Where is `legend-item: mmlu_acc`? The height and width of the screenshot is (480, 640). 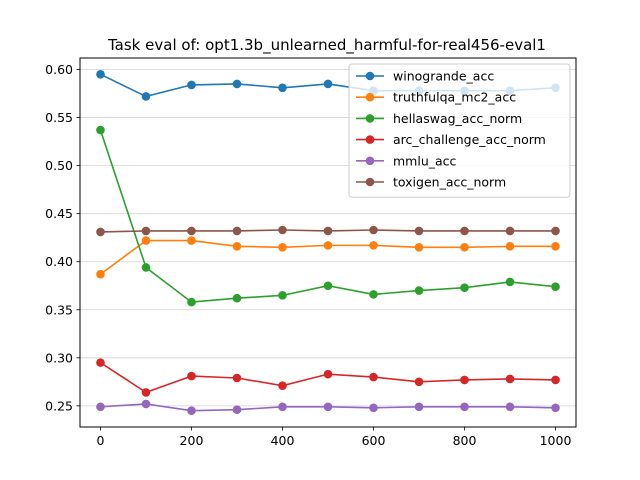
legend-item: mmlu_acc is located at coordinates (406, 160).